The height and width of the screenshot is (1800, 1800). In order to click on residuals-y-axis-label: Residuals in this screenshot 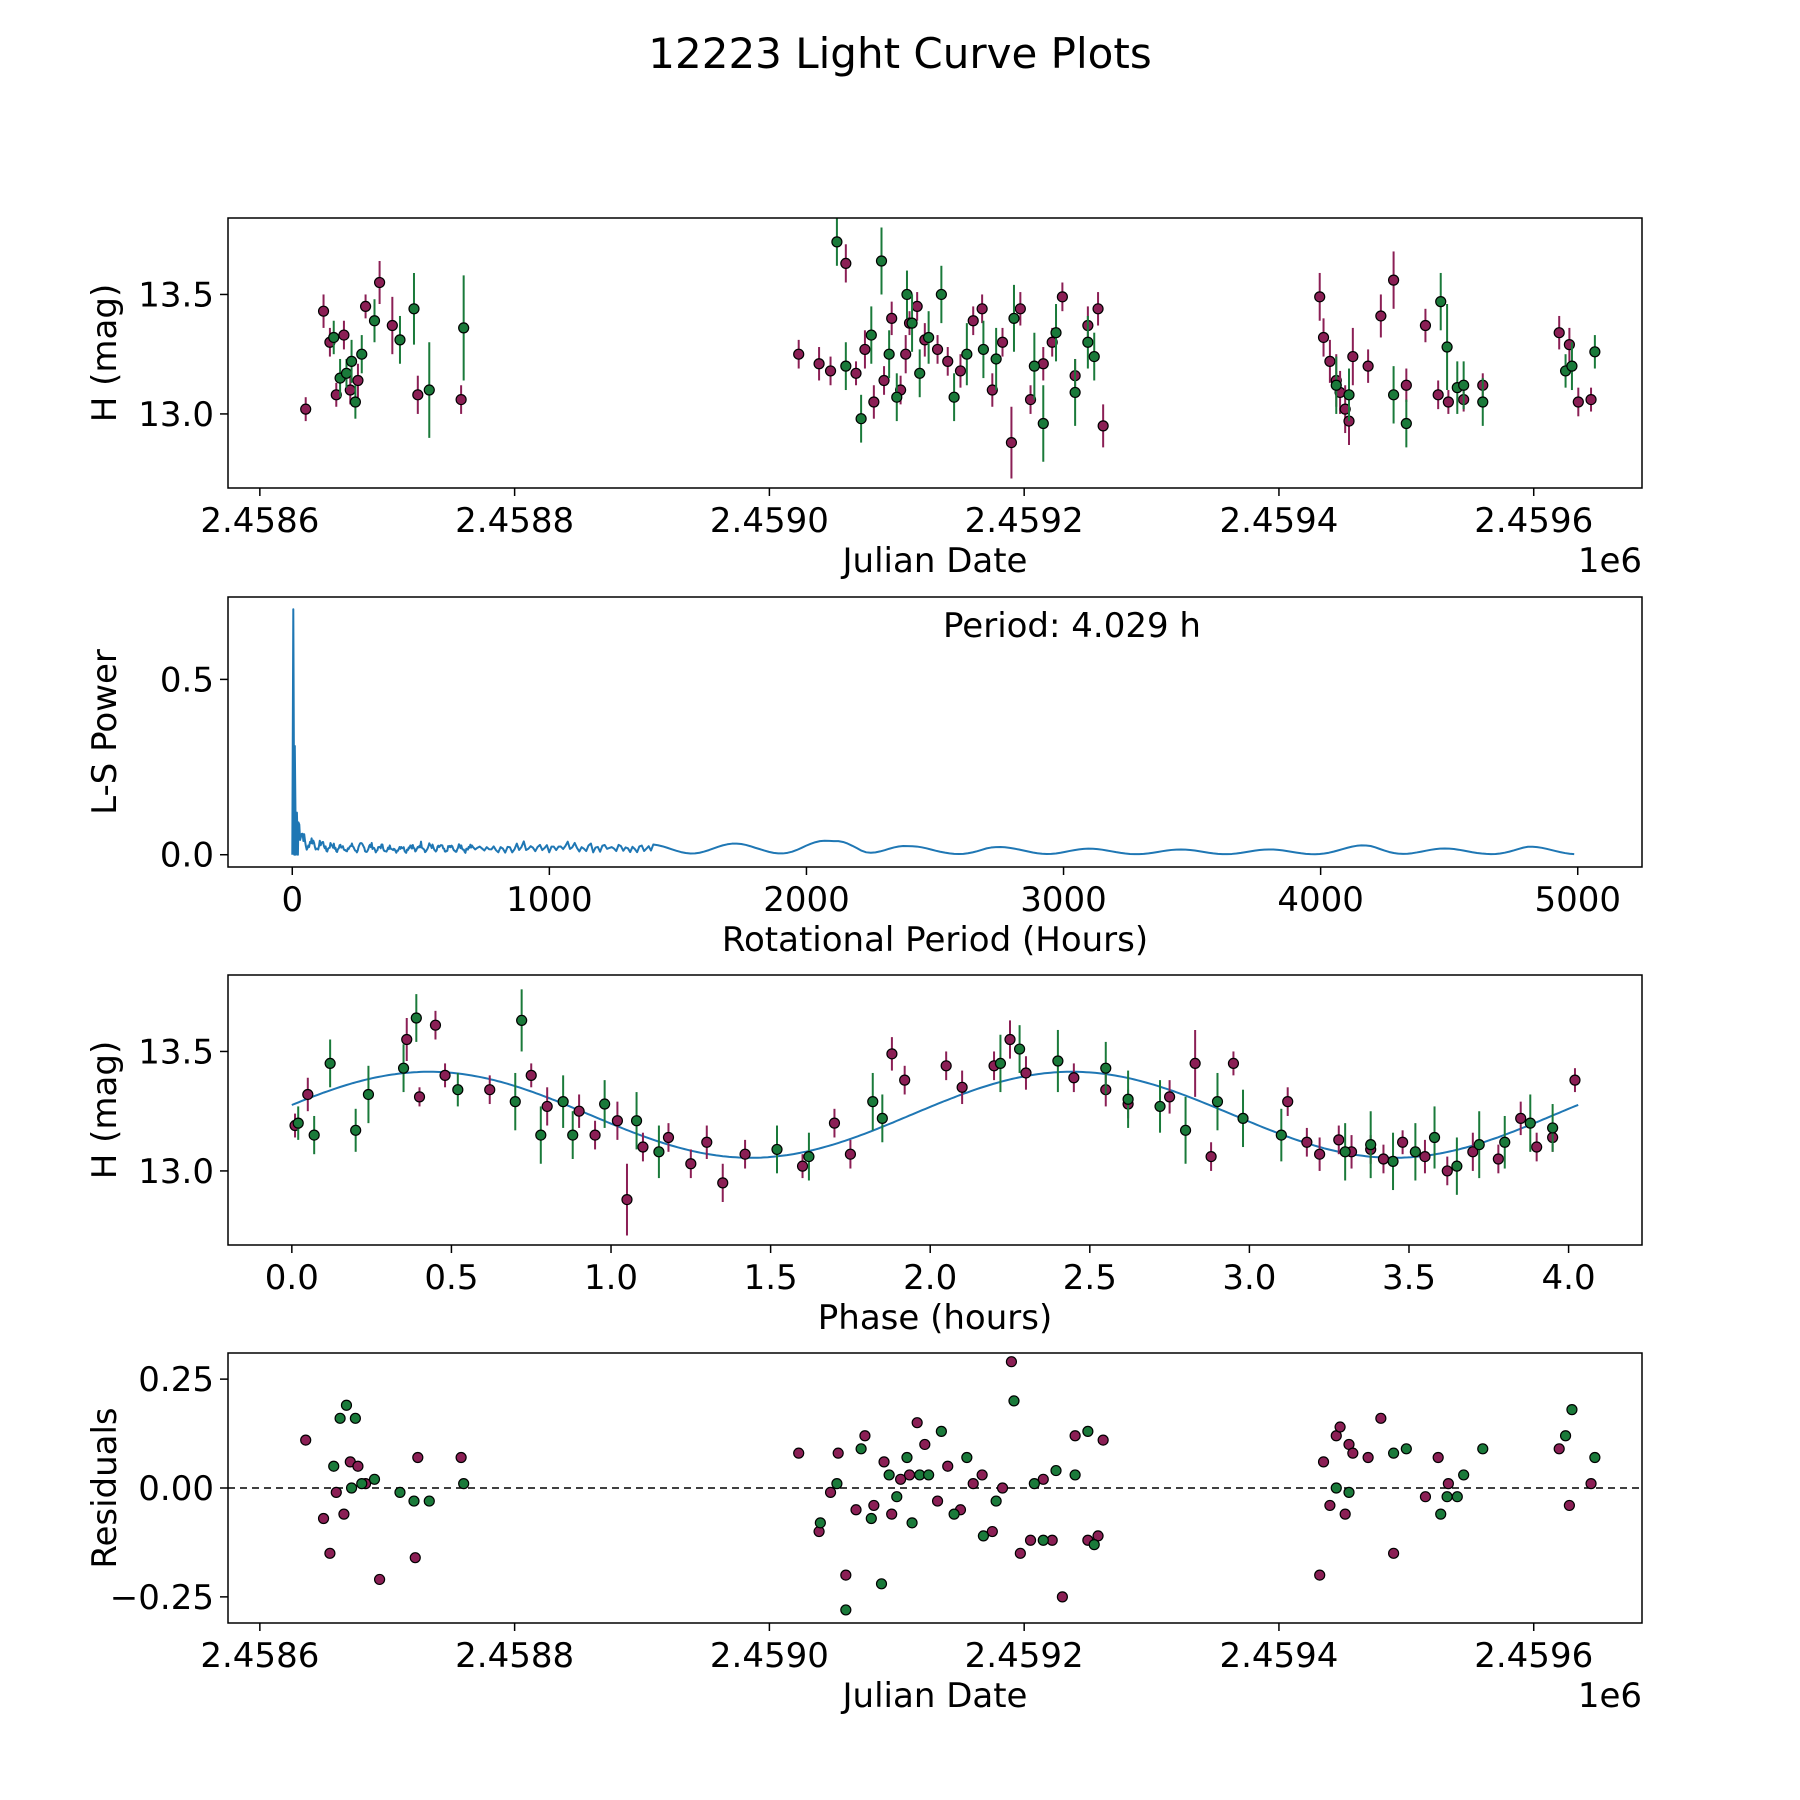, I will do `click(105, 1487)`.